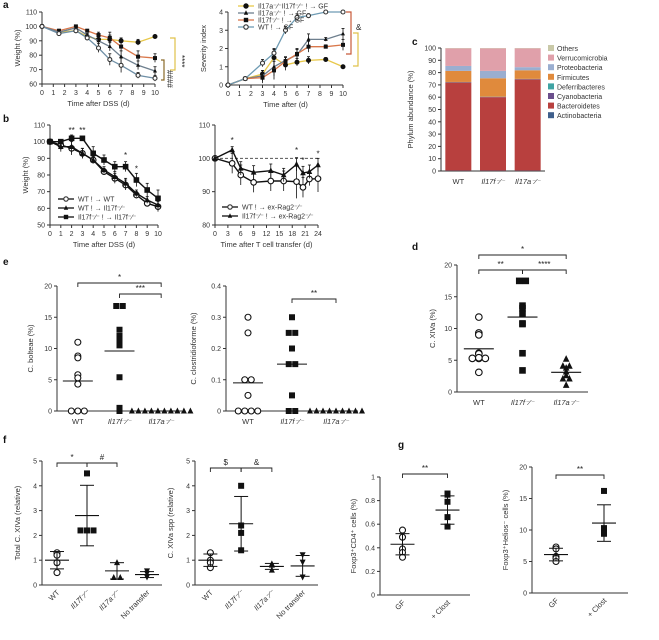 The image size is (659, 640). I want to click on b-left-xtick-label: 2, so click(72, 234).